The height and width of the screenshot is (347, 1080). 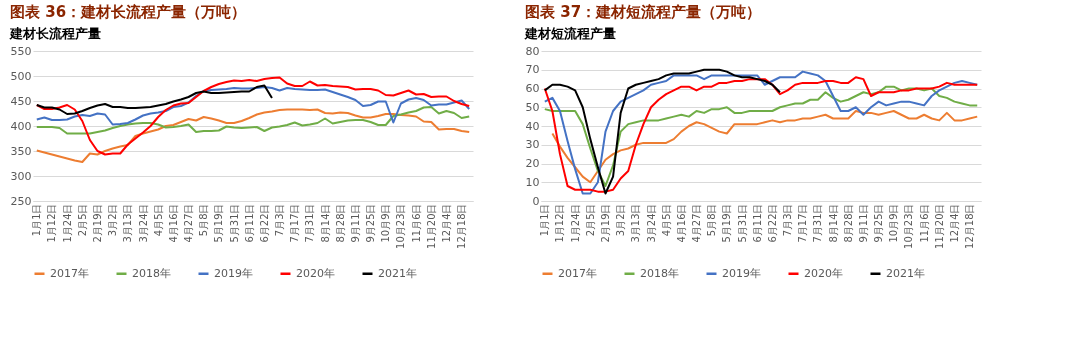 What do you see at coordinates (21, 201) in the screenshot?
I see `y-tick-label: 250` at bounding box center [21, 201].